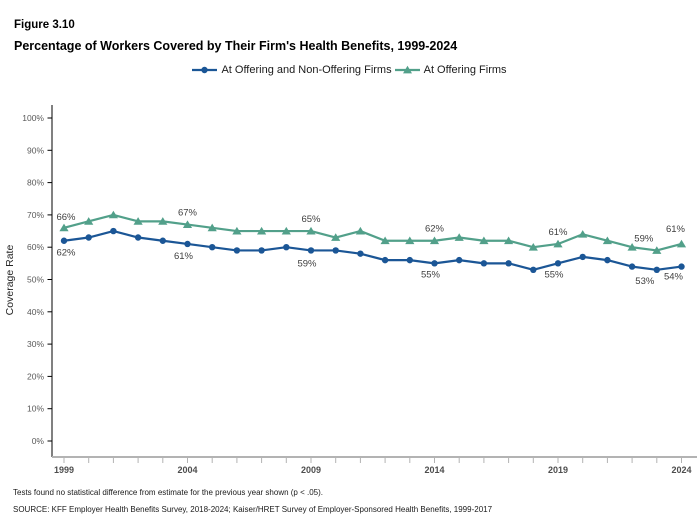  I want to click on data-label: 53%, so click(645, 281).